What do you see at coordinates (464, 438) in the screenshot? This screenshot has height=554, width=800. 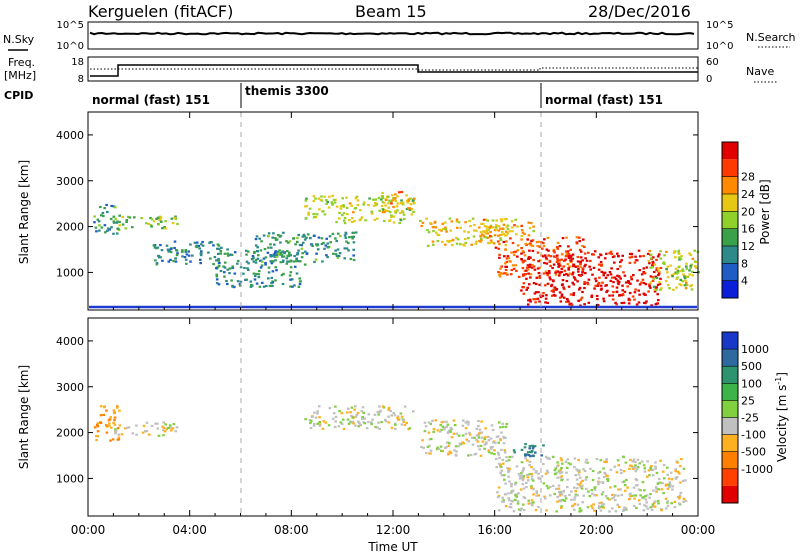 I see `velocity-patch` at bounding box center [464, 438].